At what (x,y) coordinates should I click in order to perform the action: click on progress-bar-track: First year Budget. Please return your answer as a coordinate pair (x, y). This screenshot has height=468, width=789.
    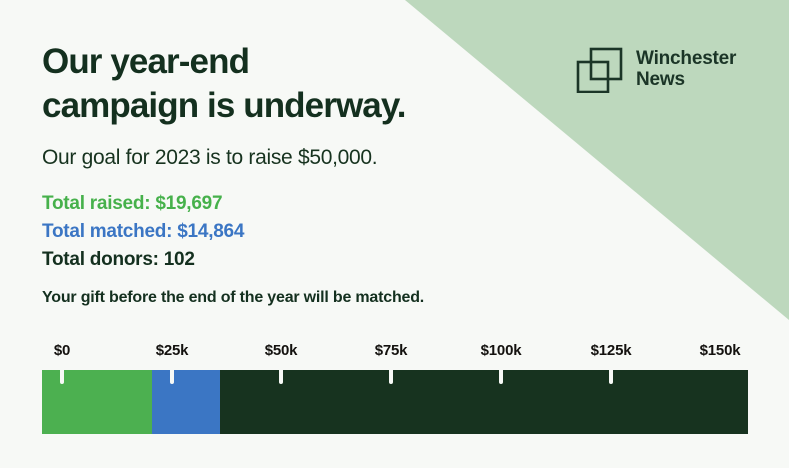
    Looking at the image, I should click on (395, 402).